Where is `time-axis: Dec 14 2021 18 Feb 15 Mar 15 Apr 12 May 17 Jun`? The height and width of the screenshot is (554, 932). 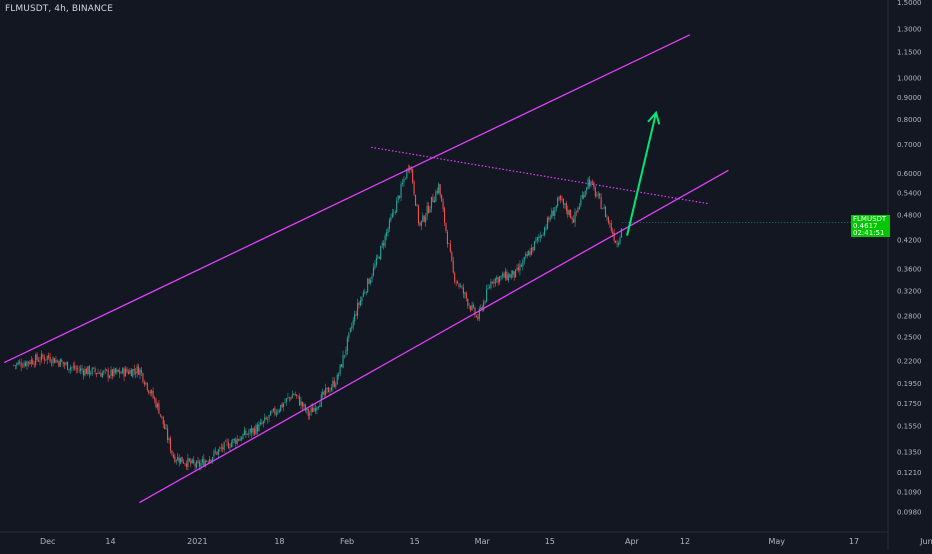
time-axis: Dec 14 2021 18 Feb 15 Mar 15 Apr 12 May 17 Jun is located at coordinates (486, 541).